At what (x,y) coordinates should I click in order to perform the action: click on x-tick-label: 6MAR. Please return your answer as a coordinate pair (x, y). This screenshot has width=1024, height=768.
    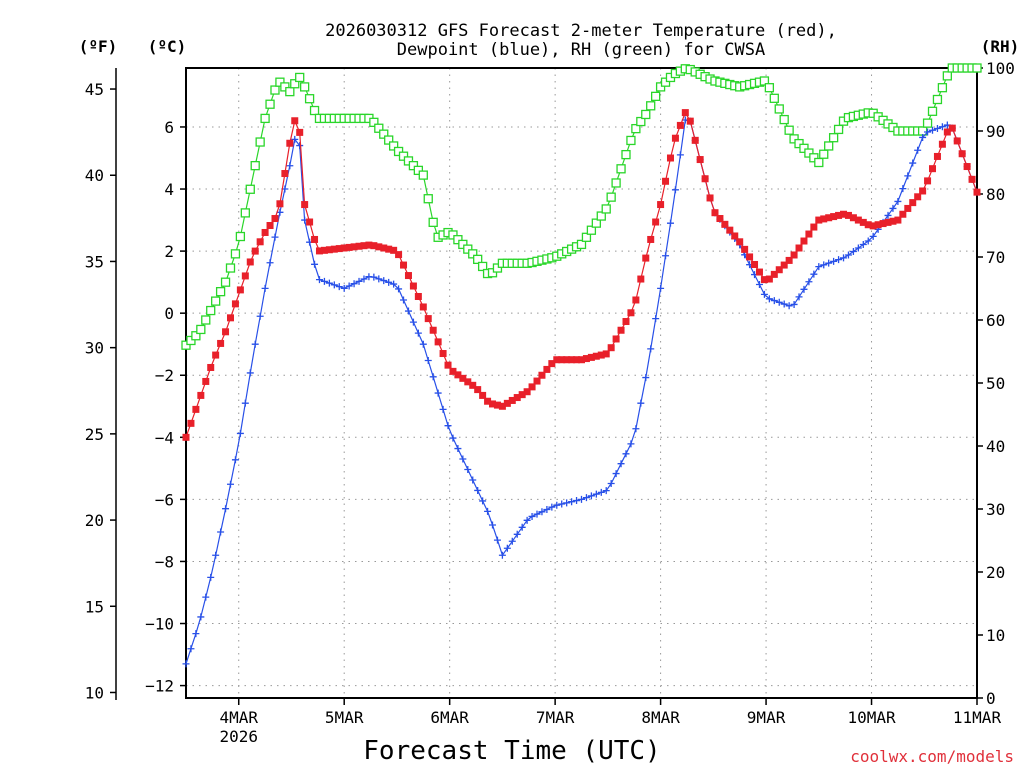
    Looking at the image, I should click on (449, 717).